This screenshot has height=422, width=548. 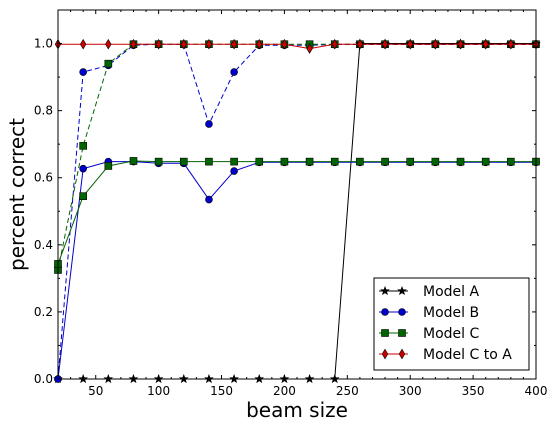 I want to click on y-tick-label: 0.0, so click(x=43, y=379).